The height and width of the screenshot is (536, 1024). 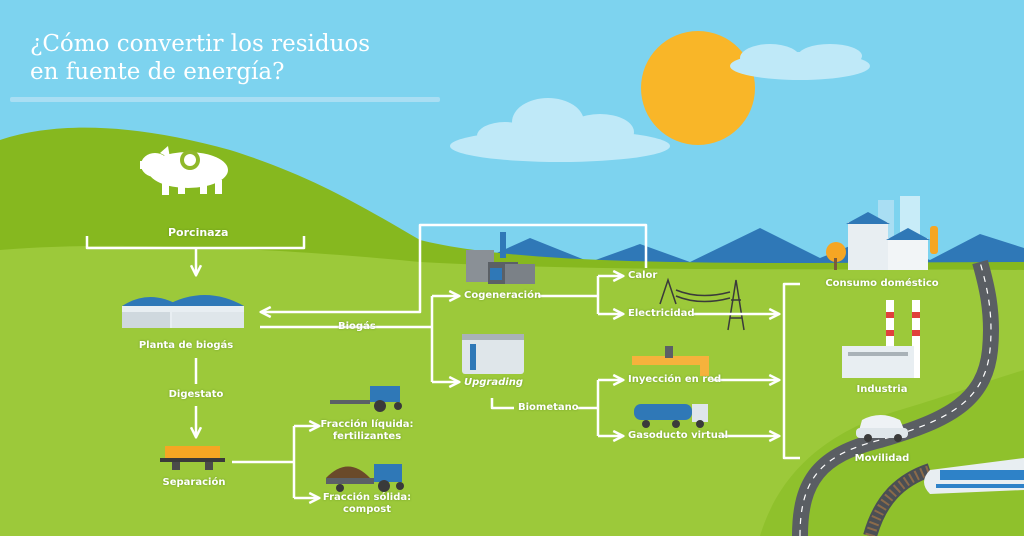 I want to click on sun-icon, so click(x=698, y=88).